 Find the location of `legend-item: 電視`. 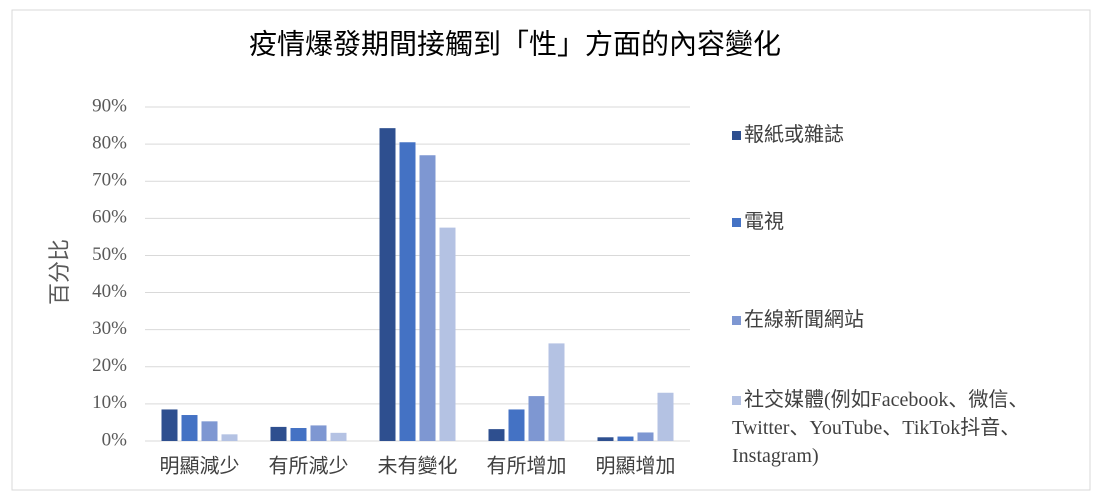

legend-item: 電視 is located at coordinates (904, 222).